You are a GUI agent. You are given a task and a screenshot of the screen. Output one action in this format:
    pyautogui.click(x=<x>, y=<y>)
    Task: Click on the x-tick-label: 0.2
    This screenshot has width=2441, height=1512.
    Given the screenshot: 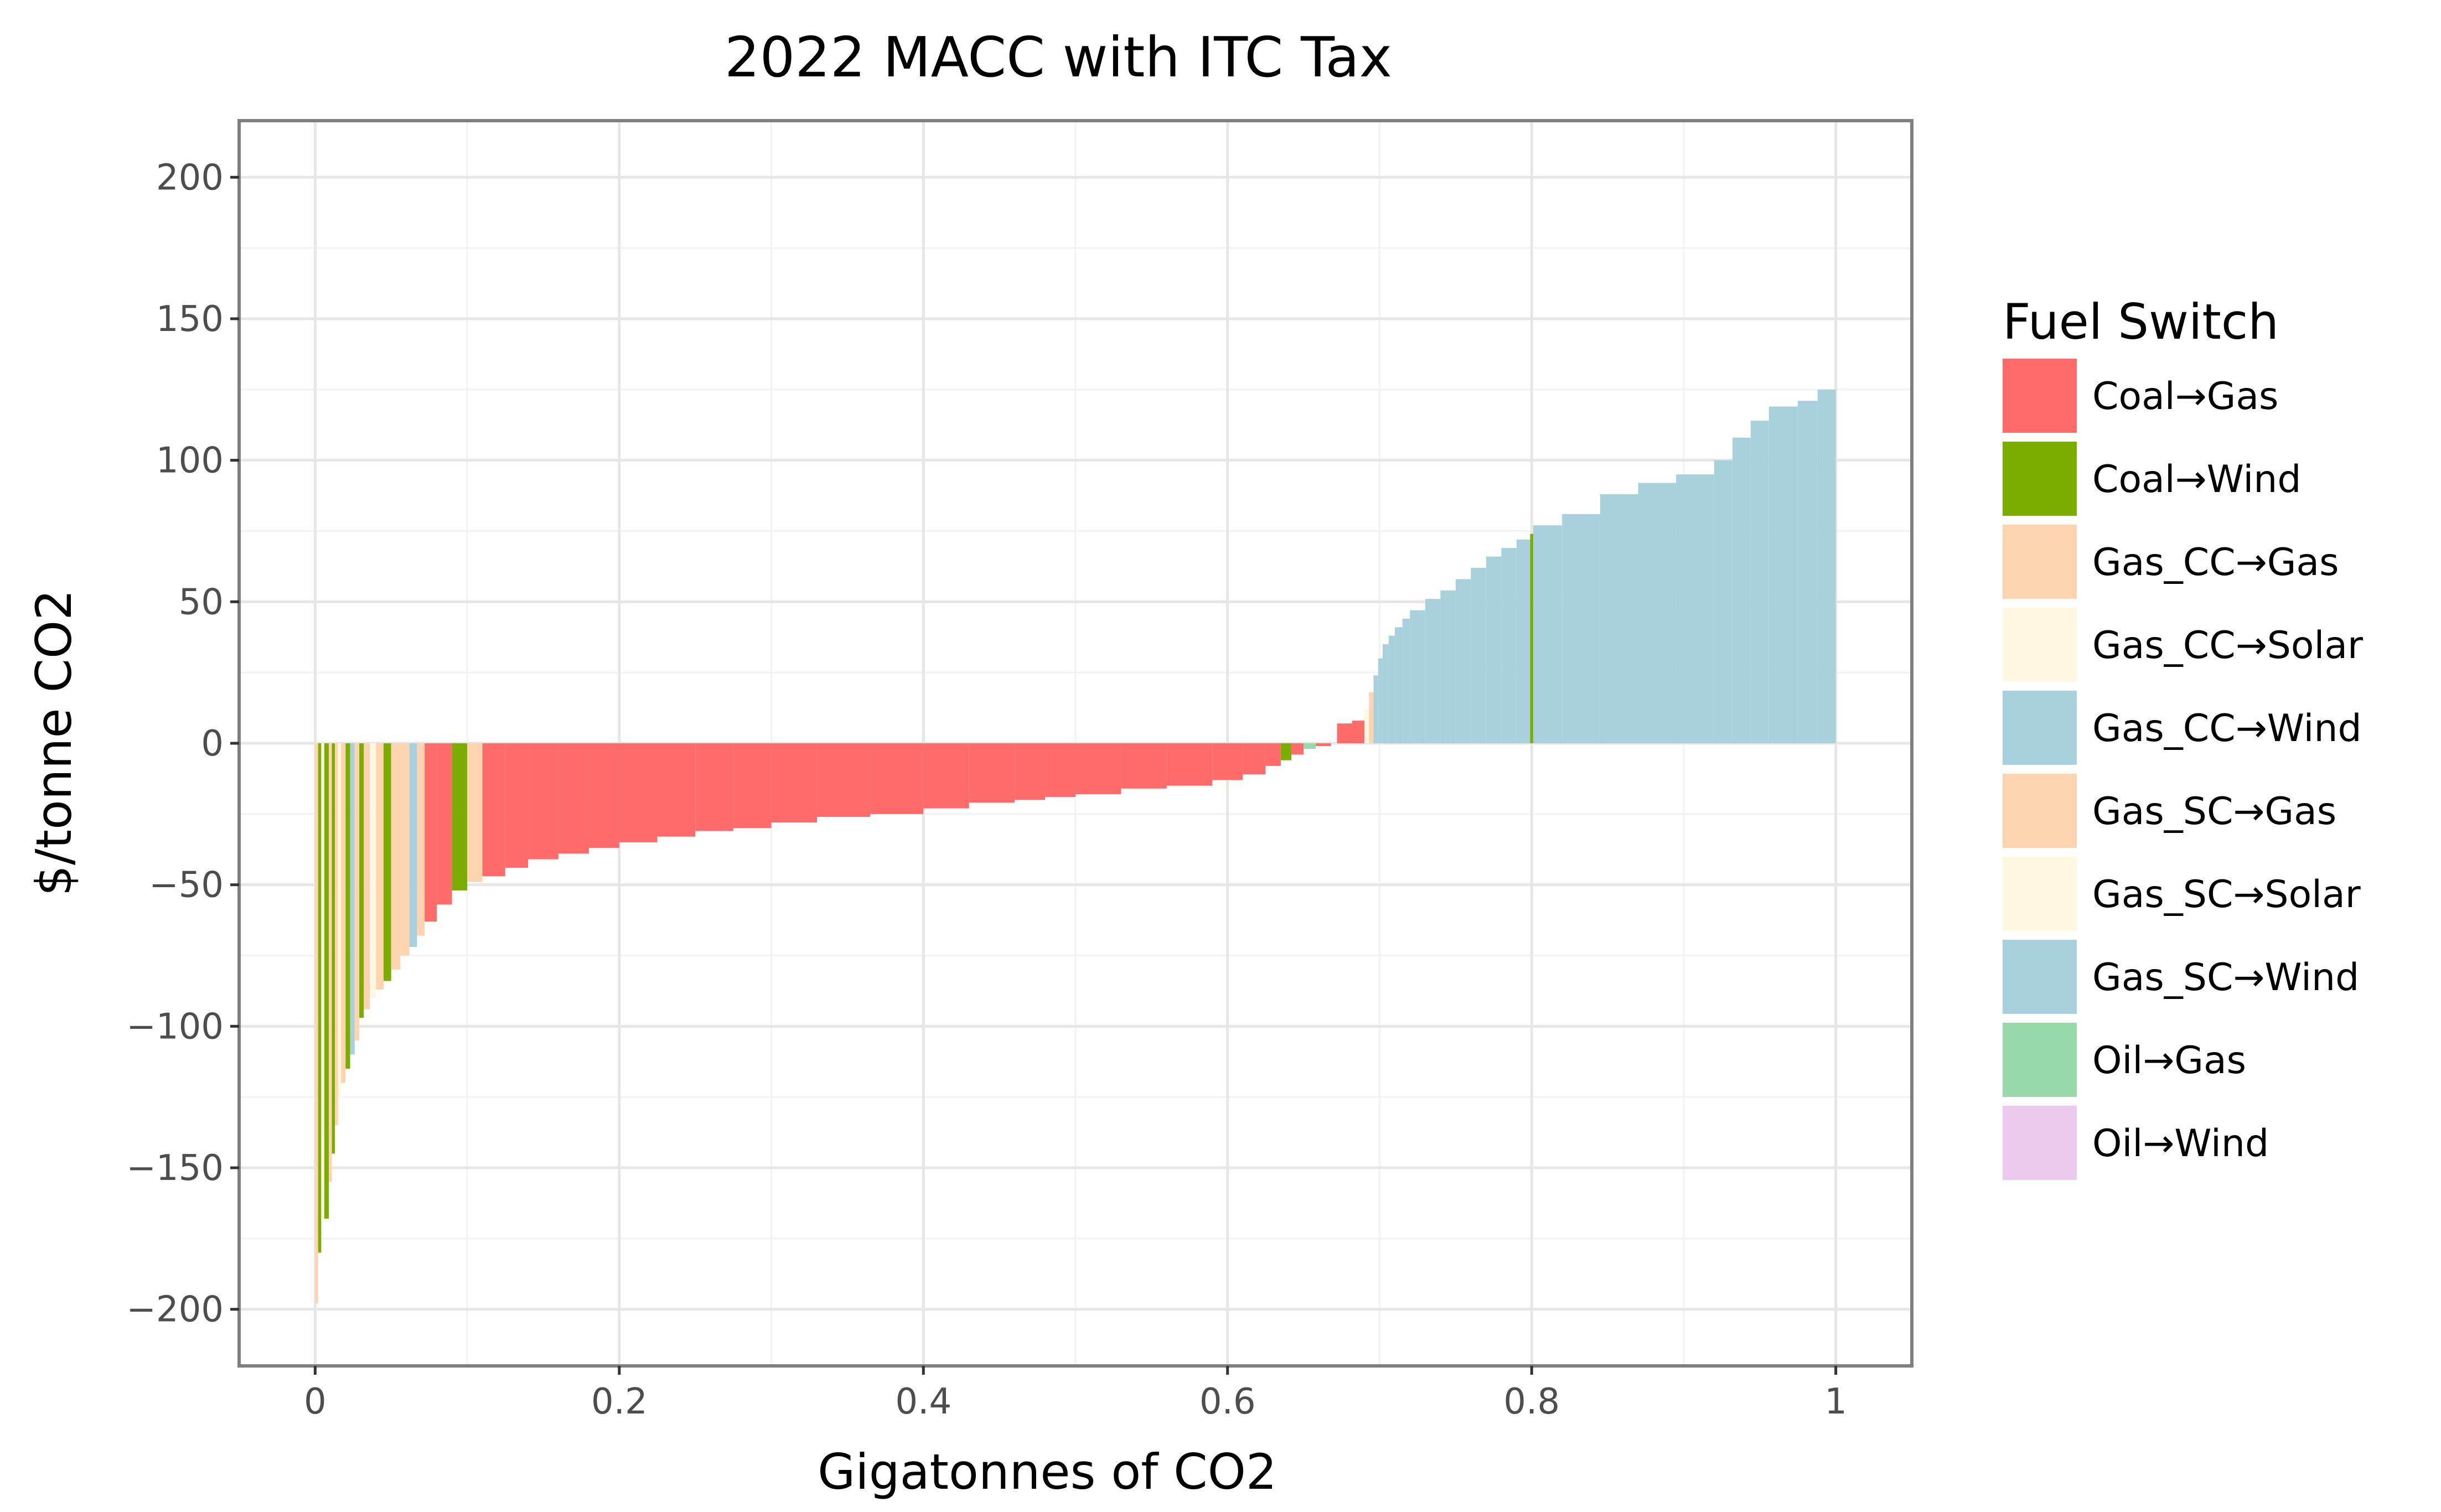 What is the action you would take?
    pyautogui.click(x=619, y=1401)
    